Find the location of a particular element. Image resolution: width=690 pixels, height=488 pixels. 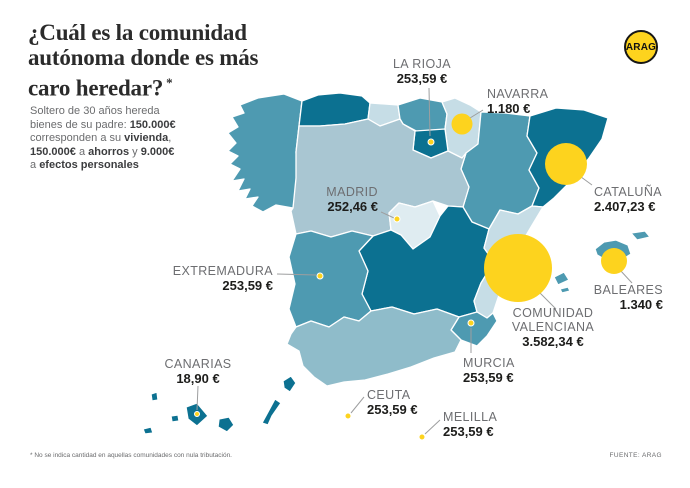

symbol-canarias is located at coordinates (197, 414).